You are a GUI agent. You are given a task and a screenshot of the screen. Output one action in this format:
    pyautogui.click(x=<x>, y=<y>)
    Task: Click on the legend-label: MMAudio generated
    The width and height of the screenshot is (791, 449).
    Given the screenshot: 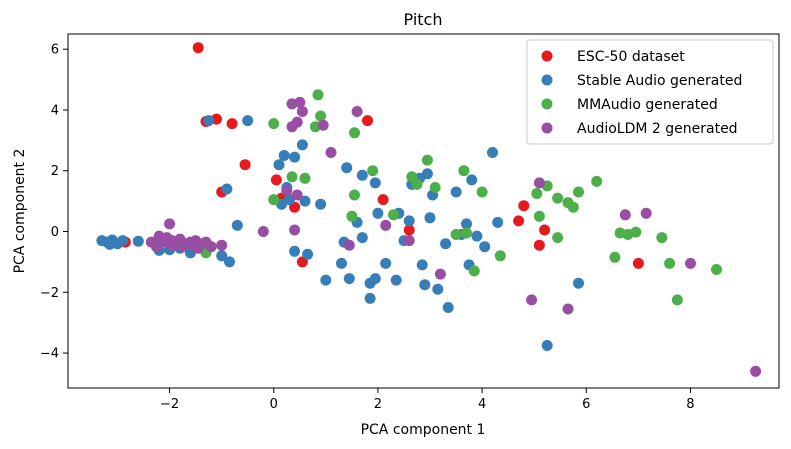 What is the action you would take?
    pyautogui.click(x=647, y=105)
    